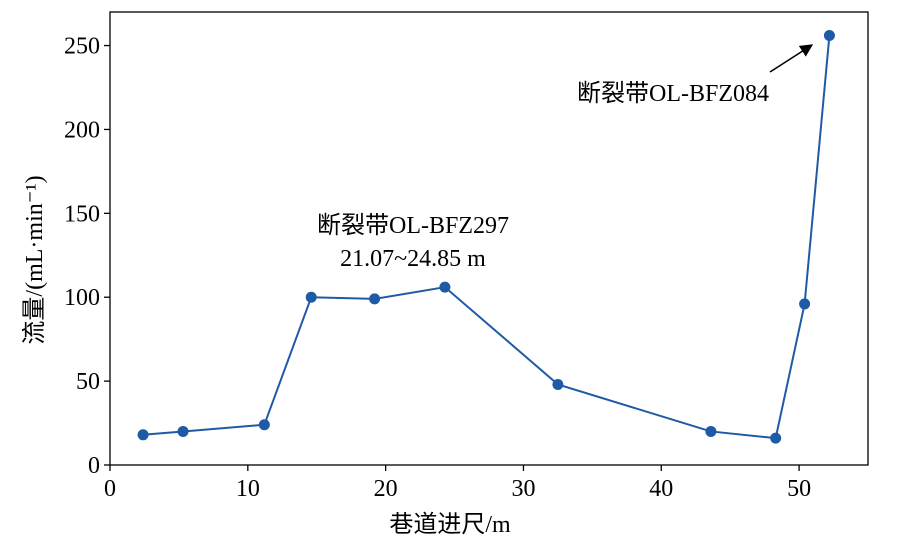 The image size is (898, 544). What do you see at coordinates (82, 130) in the screenshot?
I see `y-tick-label: 200` at bounding box center [82, 130].